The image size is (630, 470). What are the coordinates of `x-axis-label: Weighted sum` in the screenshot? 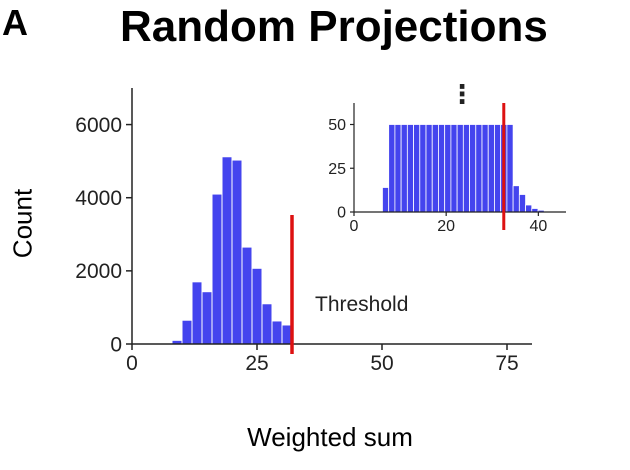 It's located at (330, 437).